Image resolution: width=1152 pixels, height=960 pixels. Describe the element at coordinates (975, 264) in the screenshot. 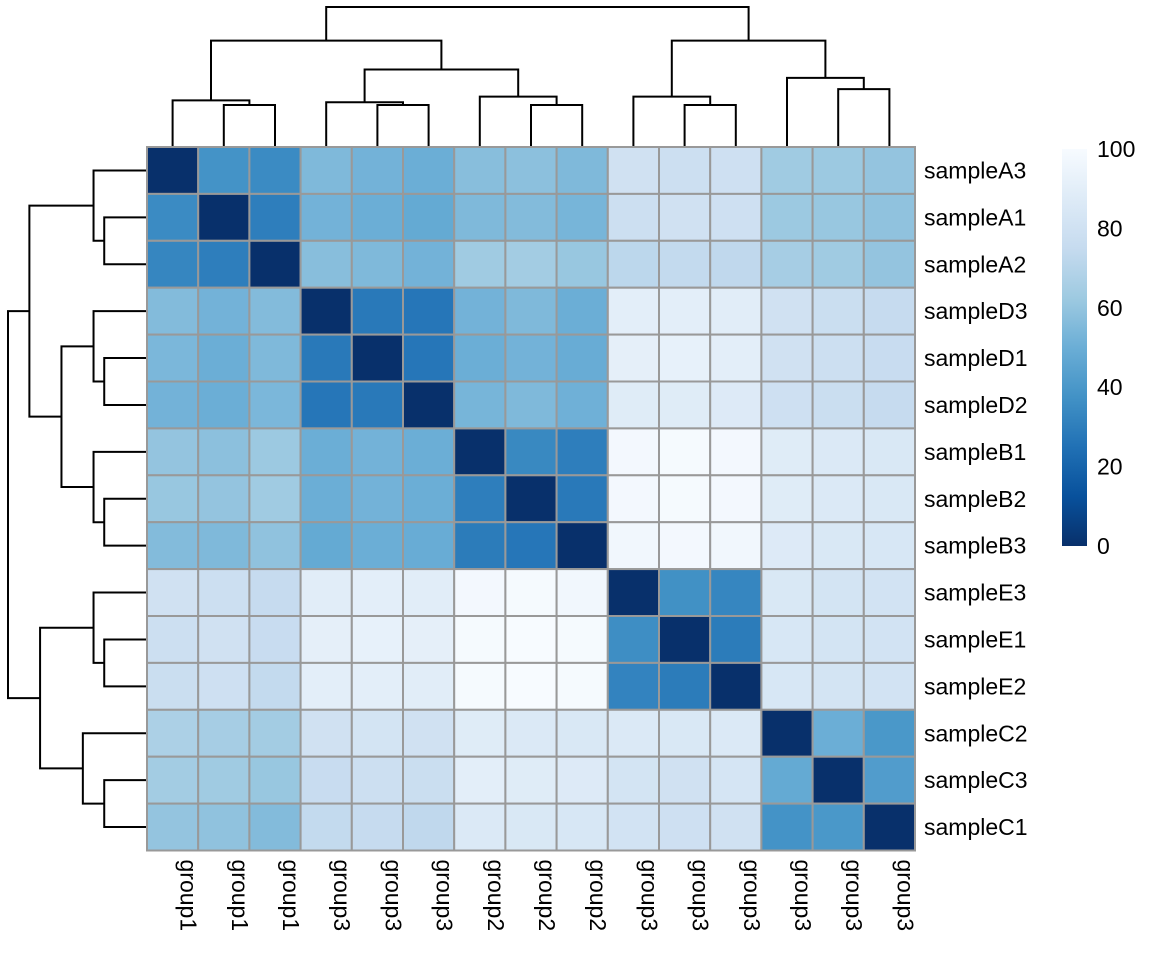

I see `row-label: sampleA2` at that location.